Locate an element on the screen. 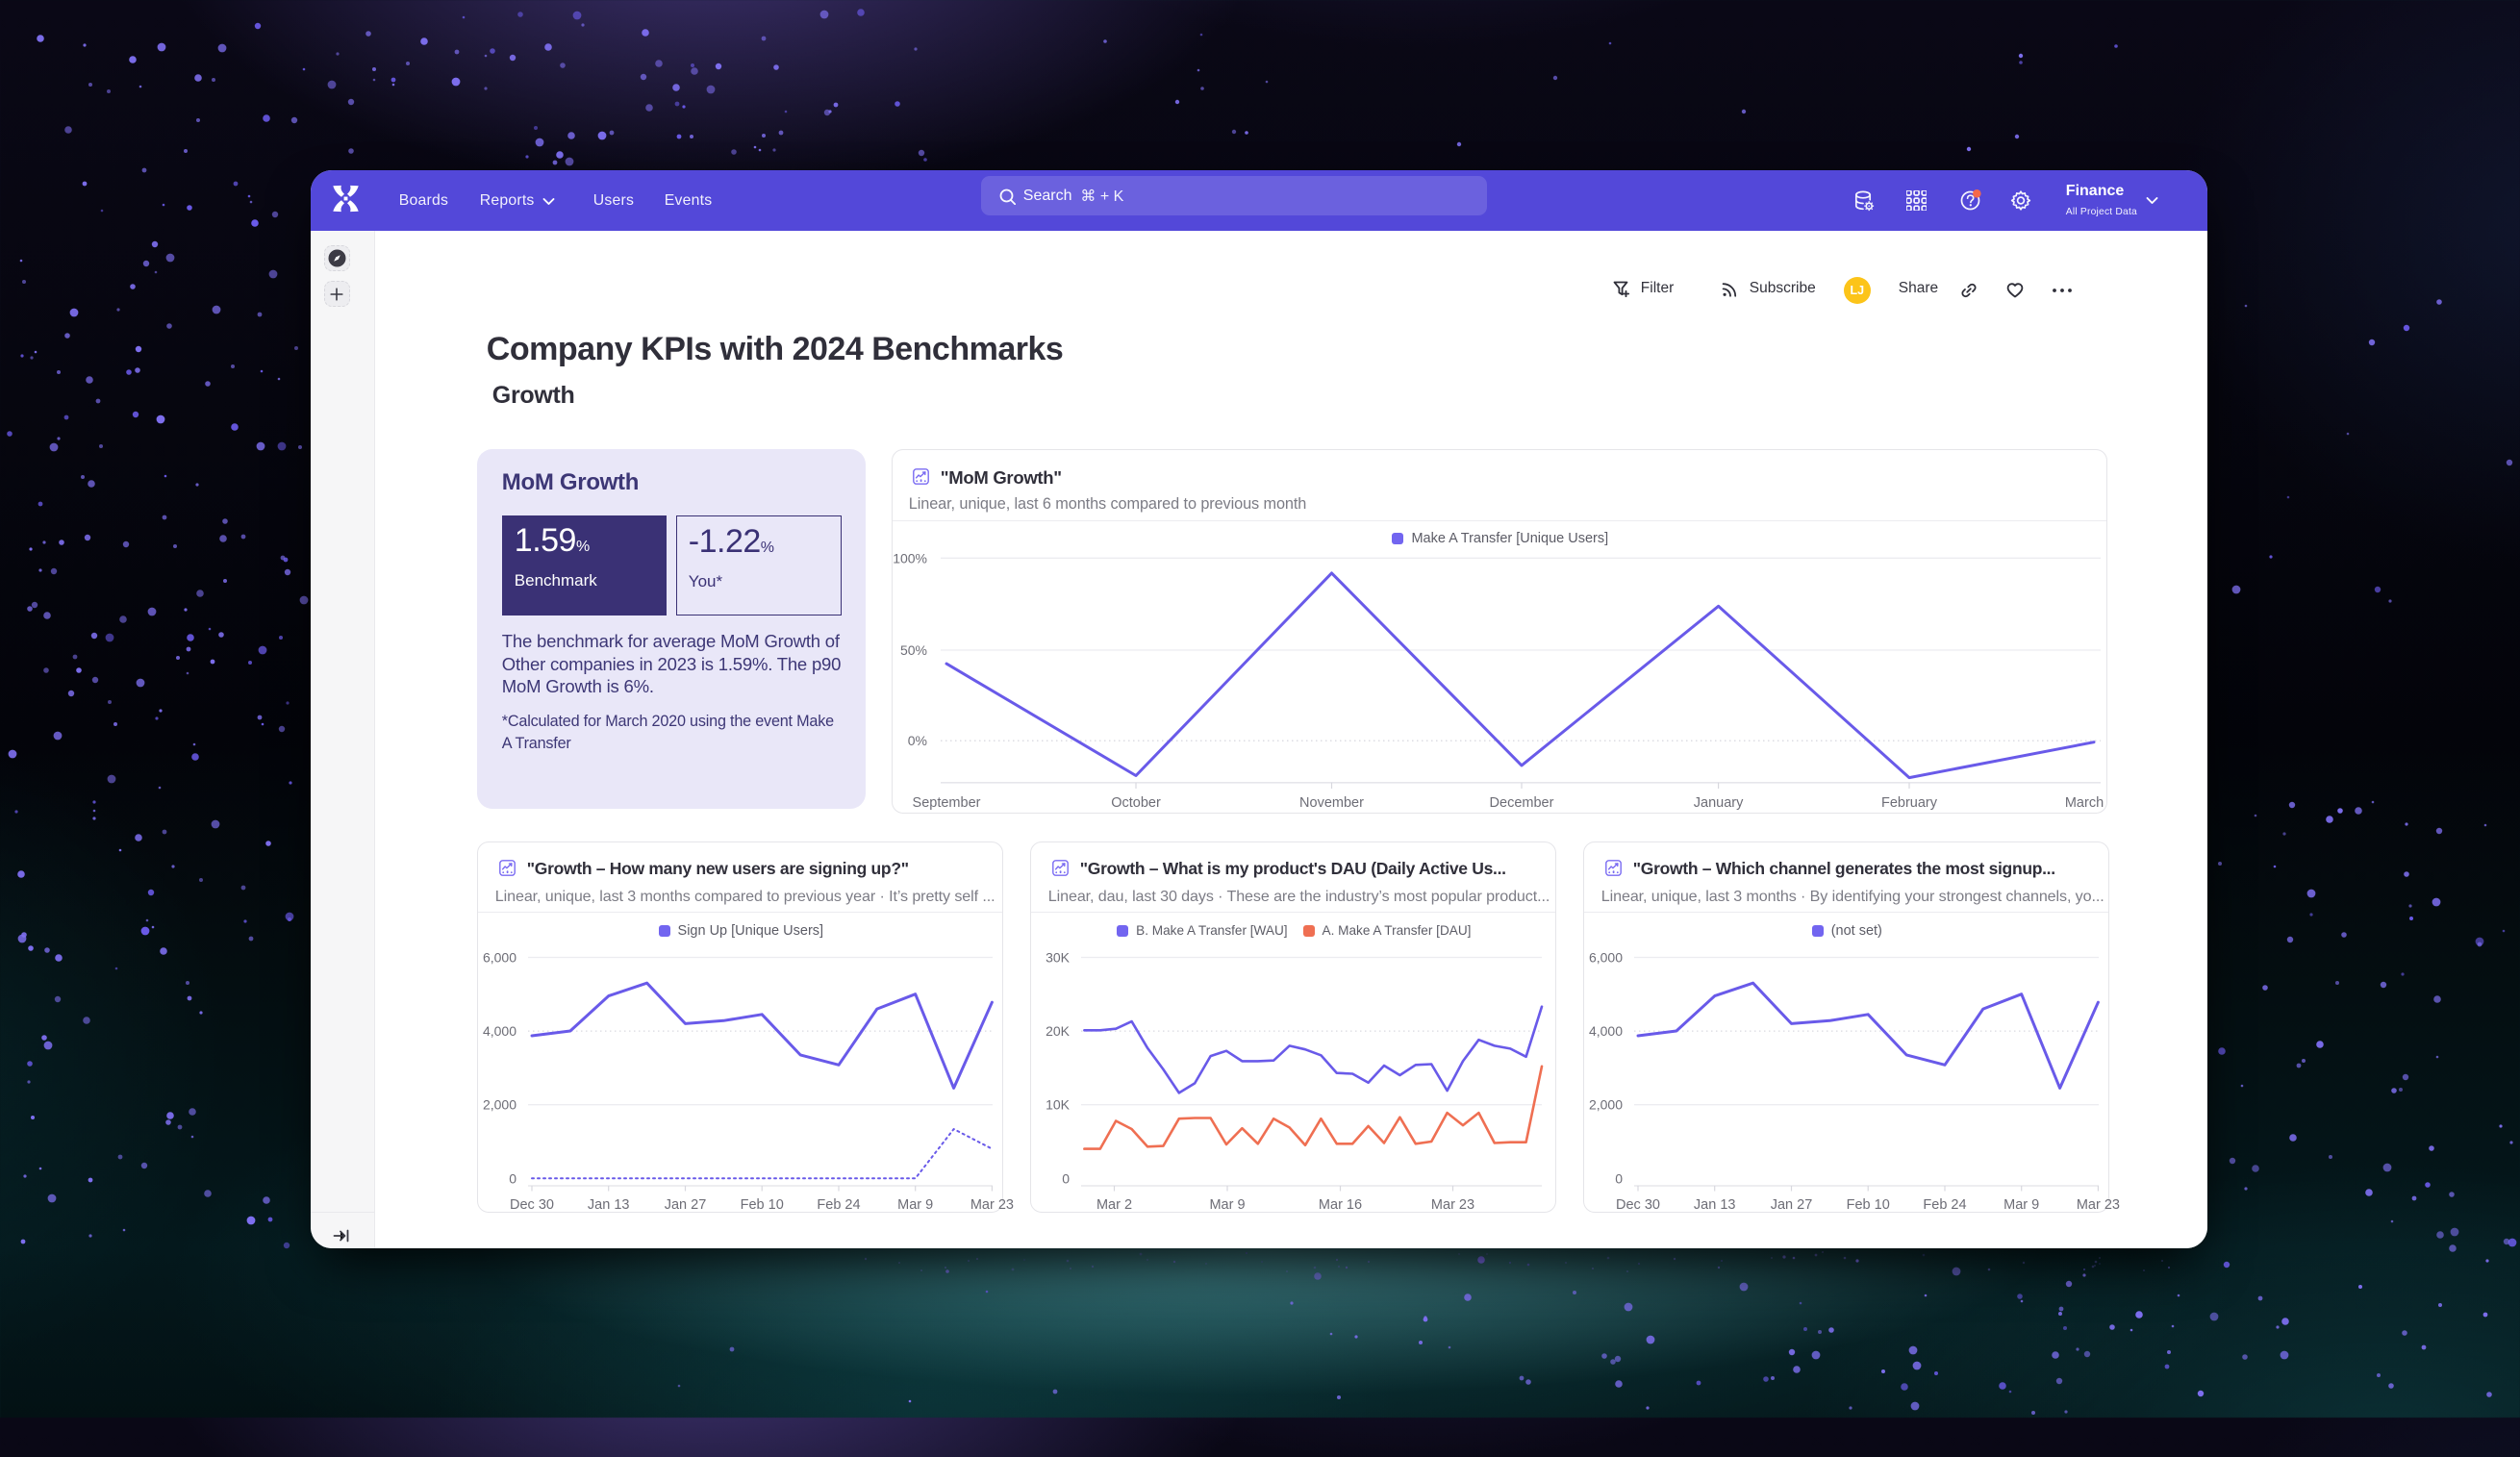 This screenshot has height=1457, width=2520. svg-text: Mar 2 is located at coordinates (1114, 1205).